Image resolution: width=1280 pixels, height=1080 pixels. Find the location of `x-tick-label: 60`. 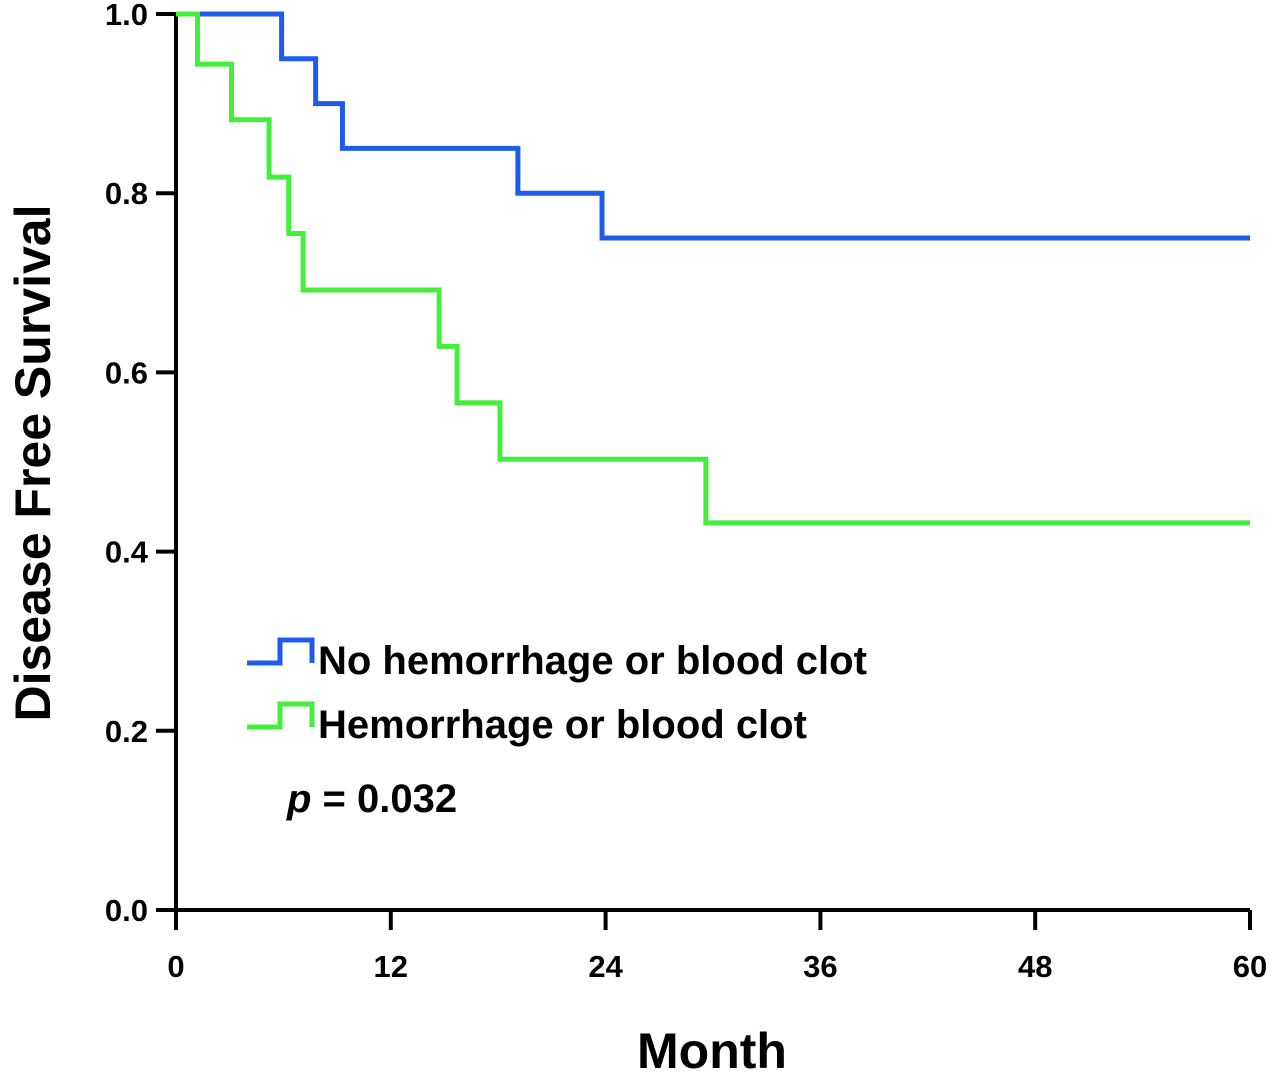

x-tick-label: 60 is located at coordinates (1250, 966).